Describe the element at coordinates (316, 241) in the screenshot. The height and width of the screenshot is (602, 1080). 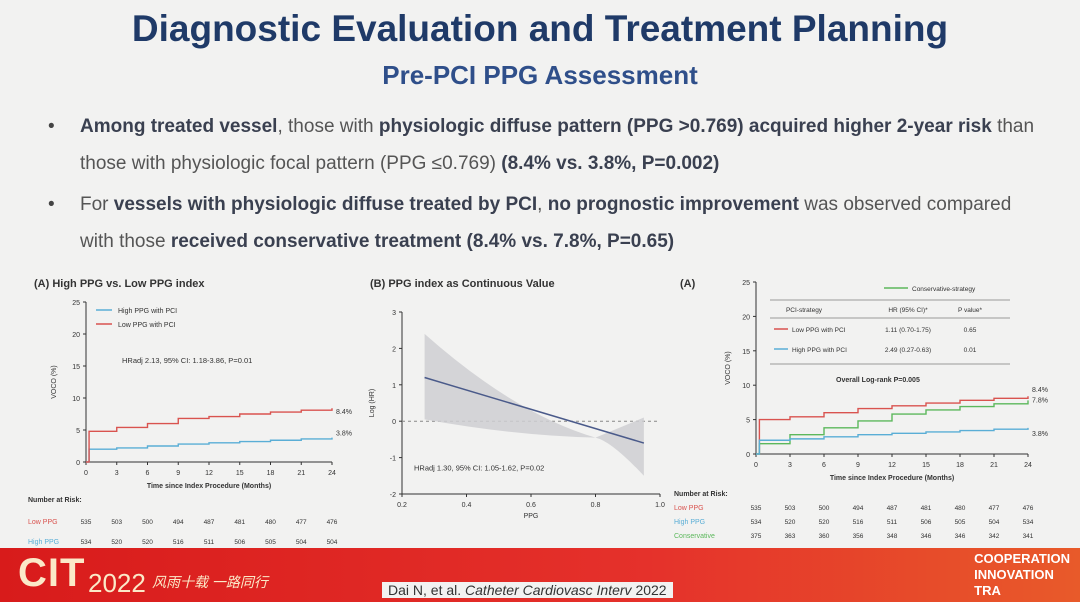
I see `bullet-2-bold-3: received conservative treatment` at that location.